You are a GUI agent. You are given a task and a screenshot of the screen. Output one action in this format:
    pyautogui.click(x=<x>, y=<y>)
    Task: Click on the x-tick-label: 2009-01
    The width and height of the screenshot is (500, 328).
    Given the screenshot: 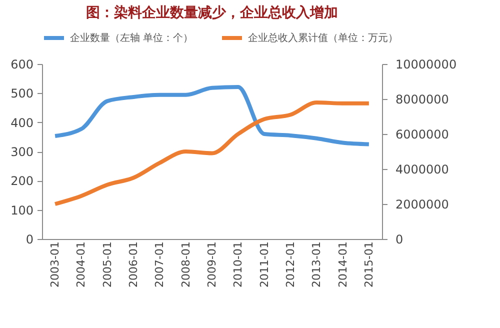 What is the action you would take?
    pyautogui.click(x=212, y=265)
    